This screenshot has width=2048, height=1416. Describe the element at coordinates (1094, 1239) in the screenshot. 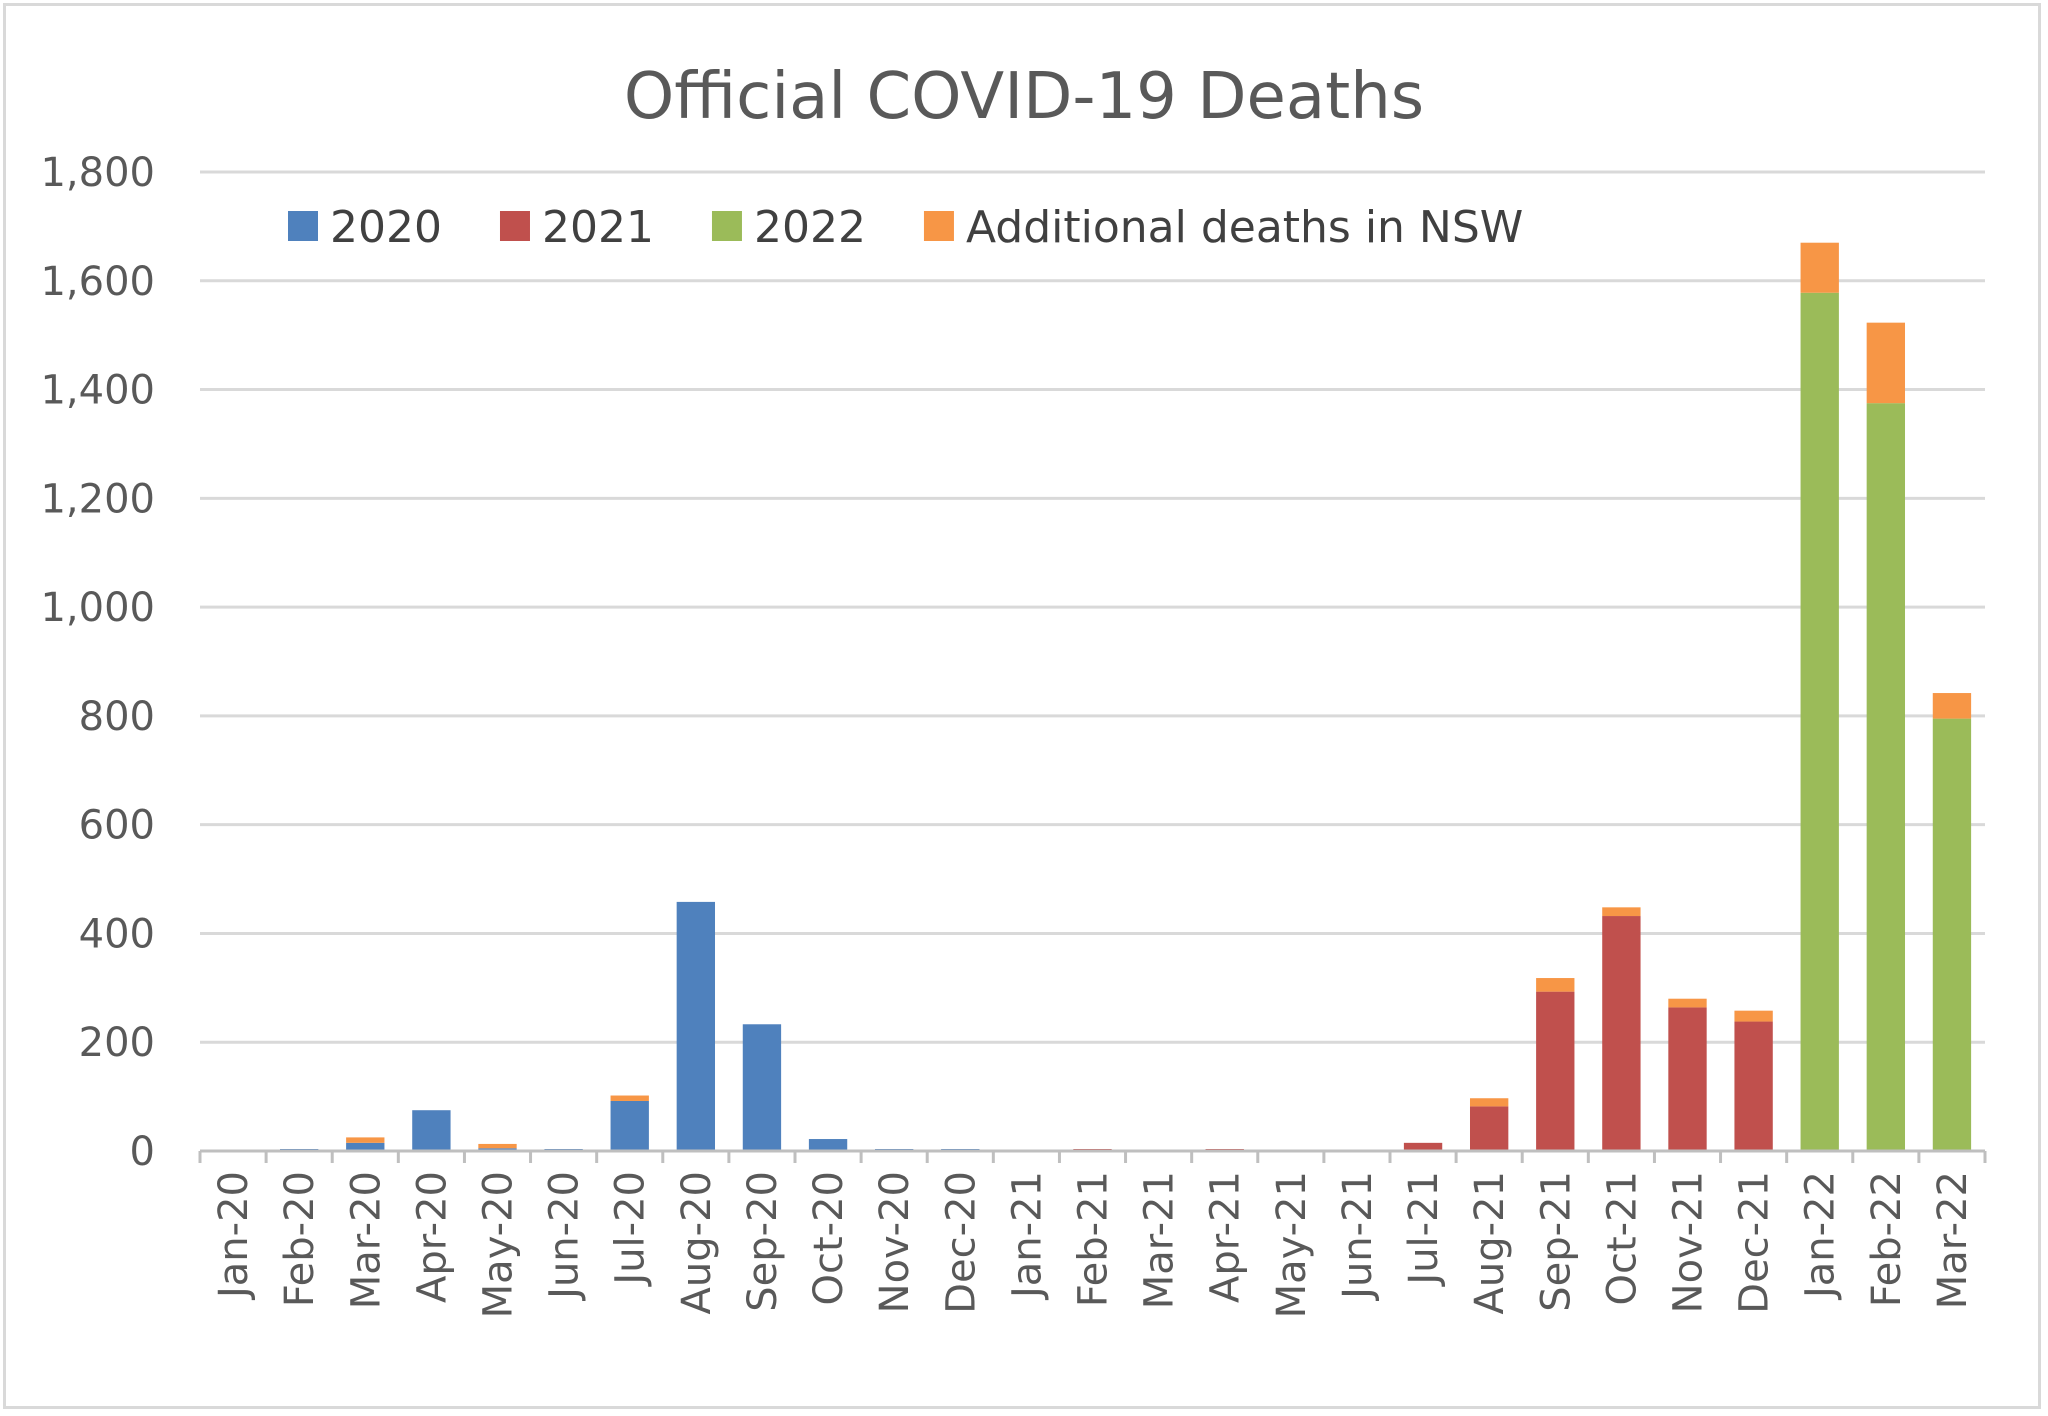

I see `x-tick-label: Feb-21` at that location.